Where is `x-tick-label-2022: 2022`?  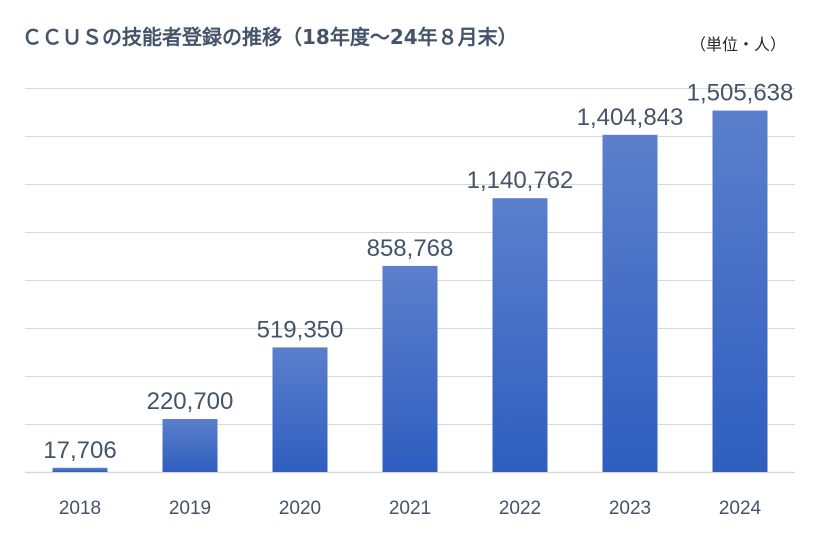
x-tick-label-2022: 2022 is located at coordinates (520, 508).